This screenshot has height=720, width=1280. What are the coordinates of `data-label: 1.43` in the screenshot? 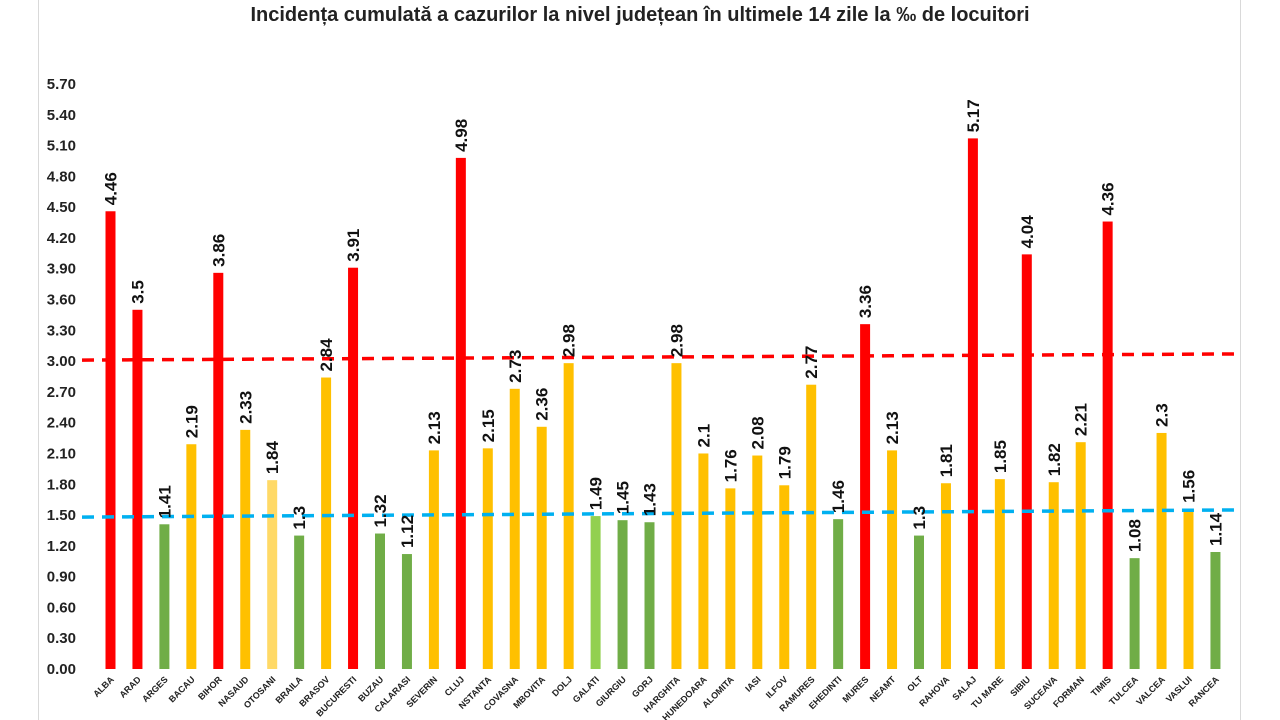 It's located at (650, 499).